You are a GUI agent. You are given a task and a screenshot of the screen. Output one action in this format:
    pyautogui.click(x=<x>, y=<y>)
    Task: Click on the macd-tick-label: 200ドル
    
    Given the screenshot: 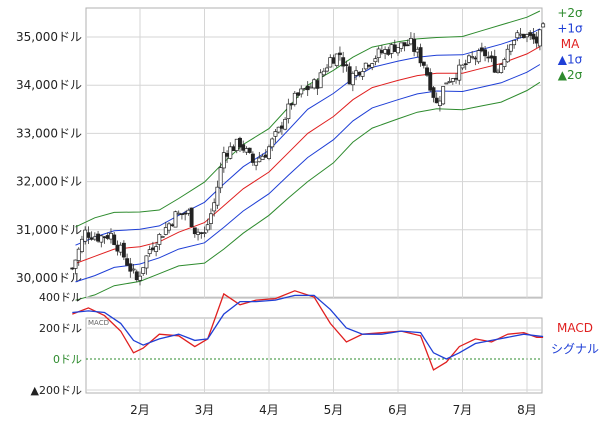 What is the action you would take?
    pyautogui.click(x=60, y=328)
    